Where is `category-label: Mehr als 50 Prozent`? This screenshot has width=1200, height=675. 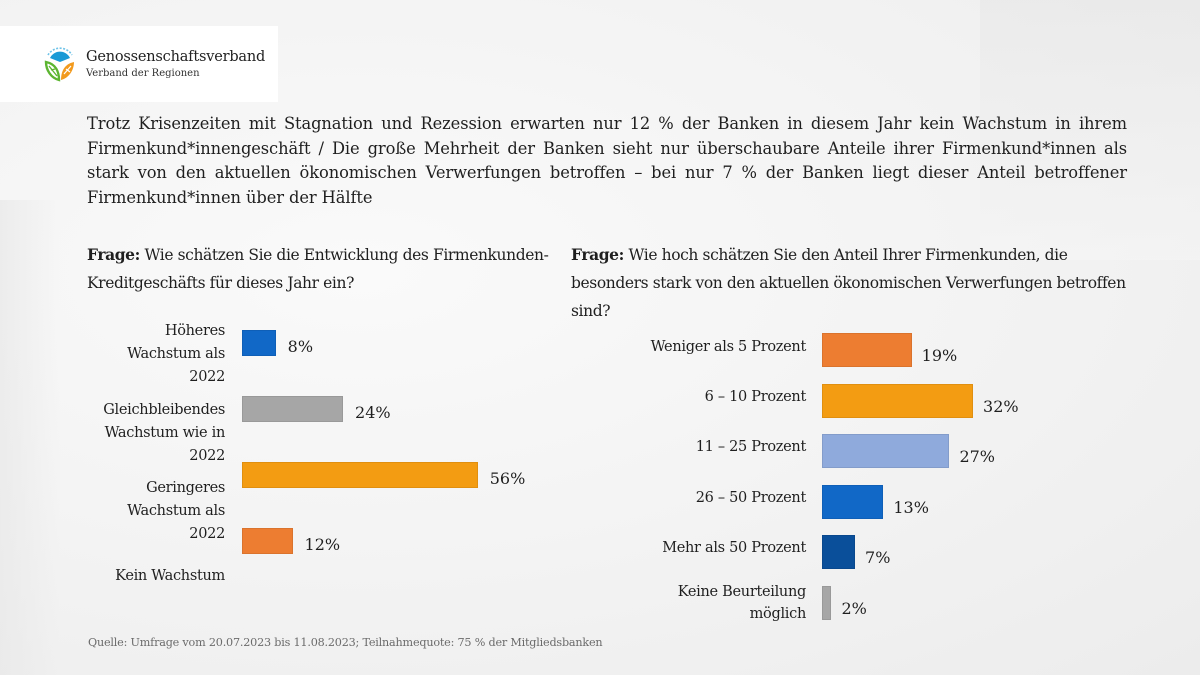 category-label: Mehr als 50 Prozent is located at coordinates (706, 548).